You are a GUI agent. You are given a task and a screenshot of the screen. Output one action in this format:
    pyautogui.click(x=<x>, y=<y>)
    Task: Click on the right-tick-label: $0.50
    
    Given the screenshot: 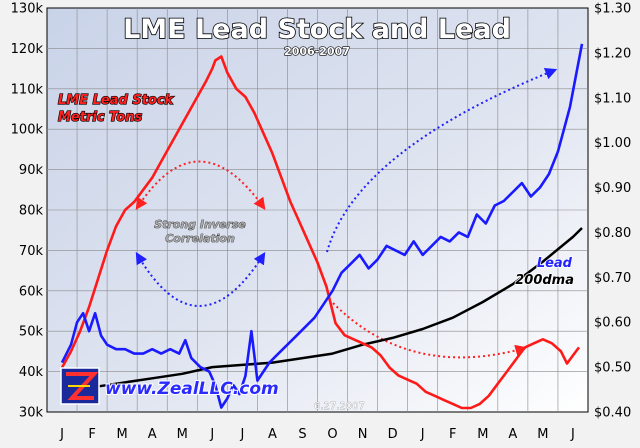 What is the action you would take?
    pyautogui.click(x=612, y=368)
    